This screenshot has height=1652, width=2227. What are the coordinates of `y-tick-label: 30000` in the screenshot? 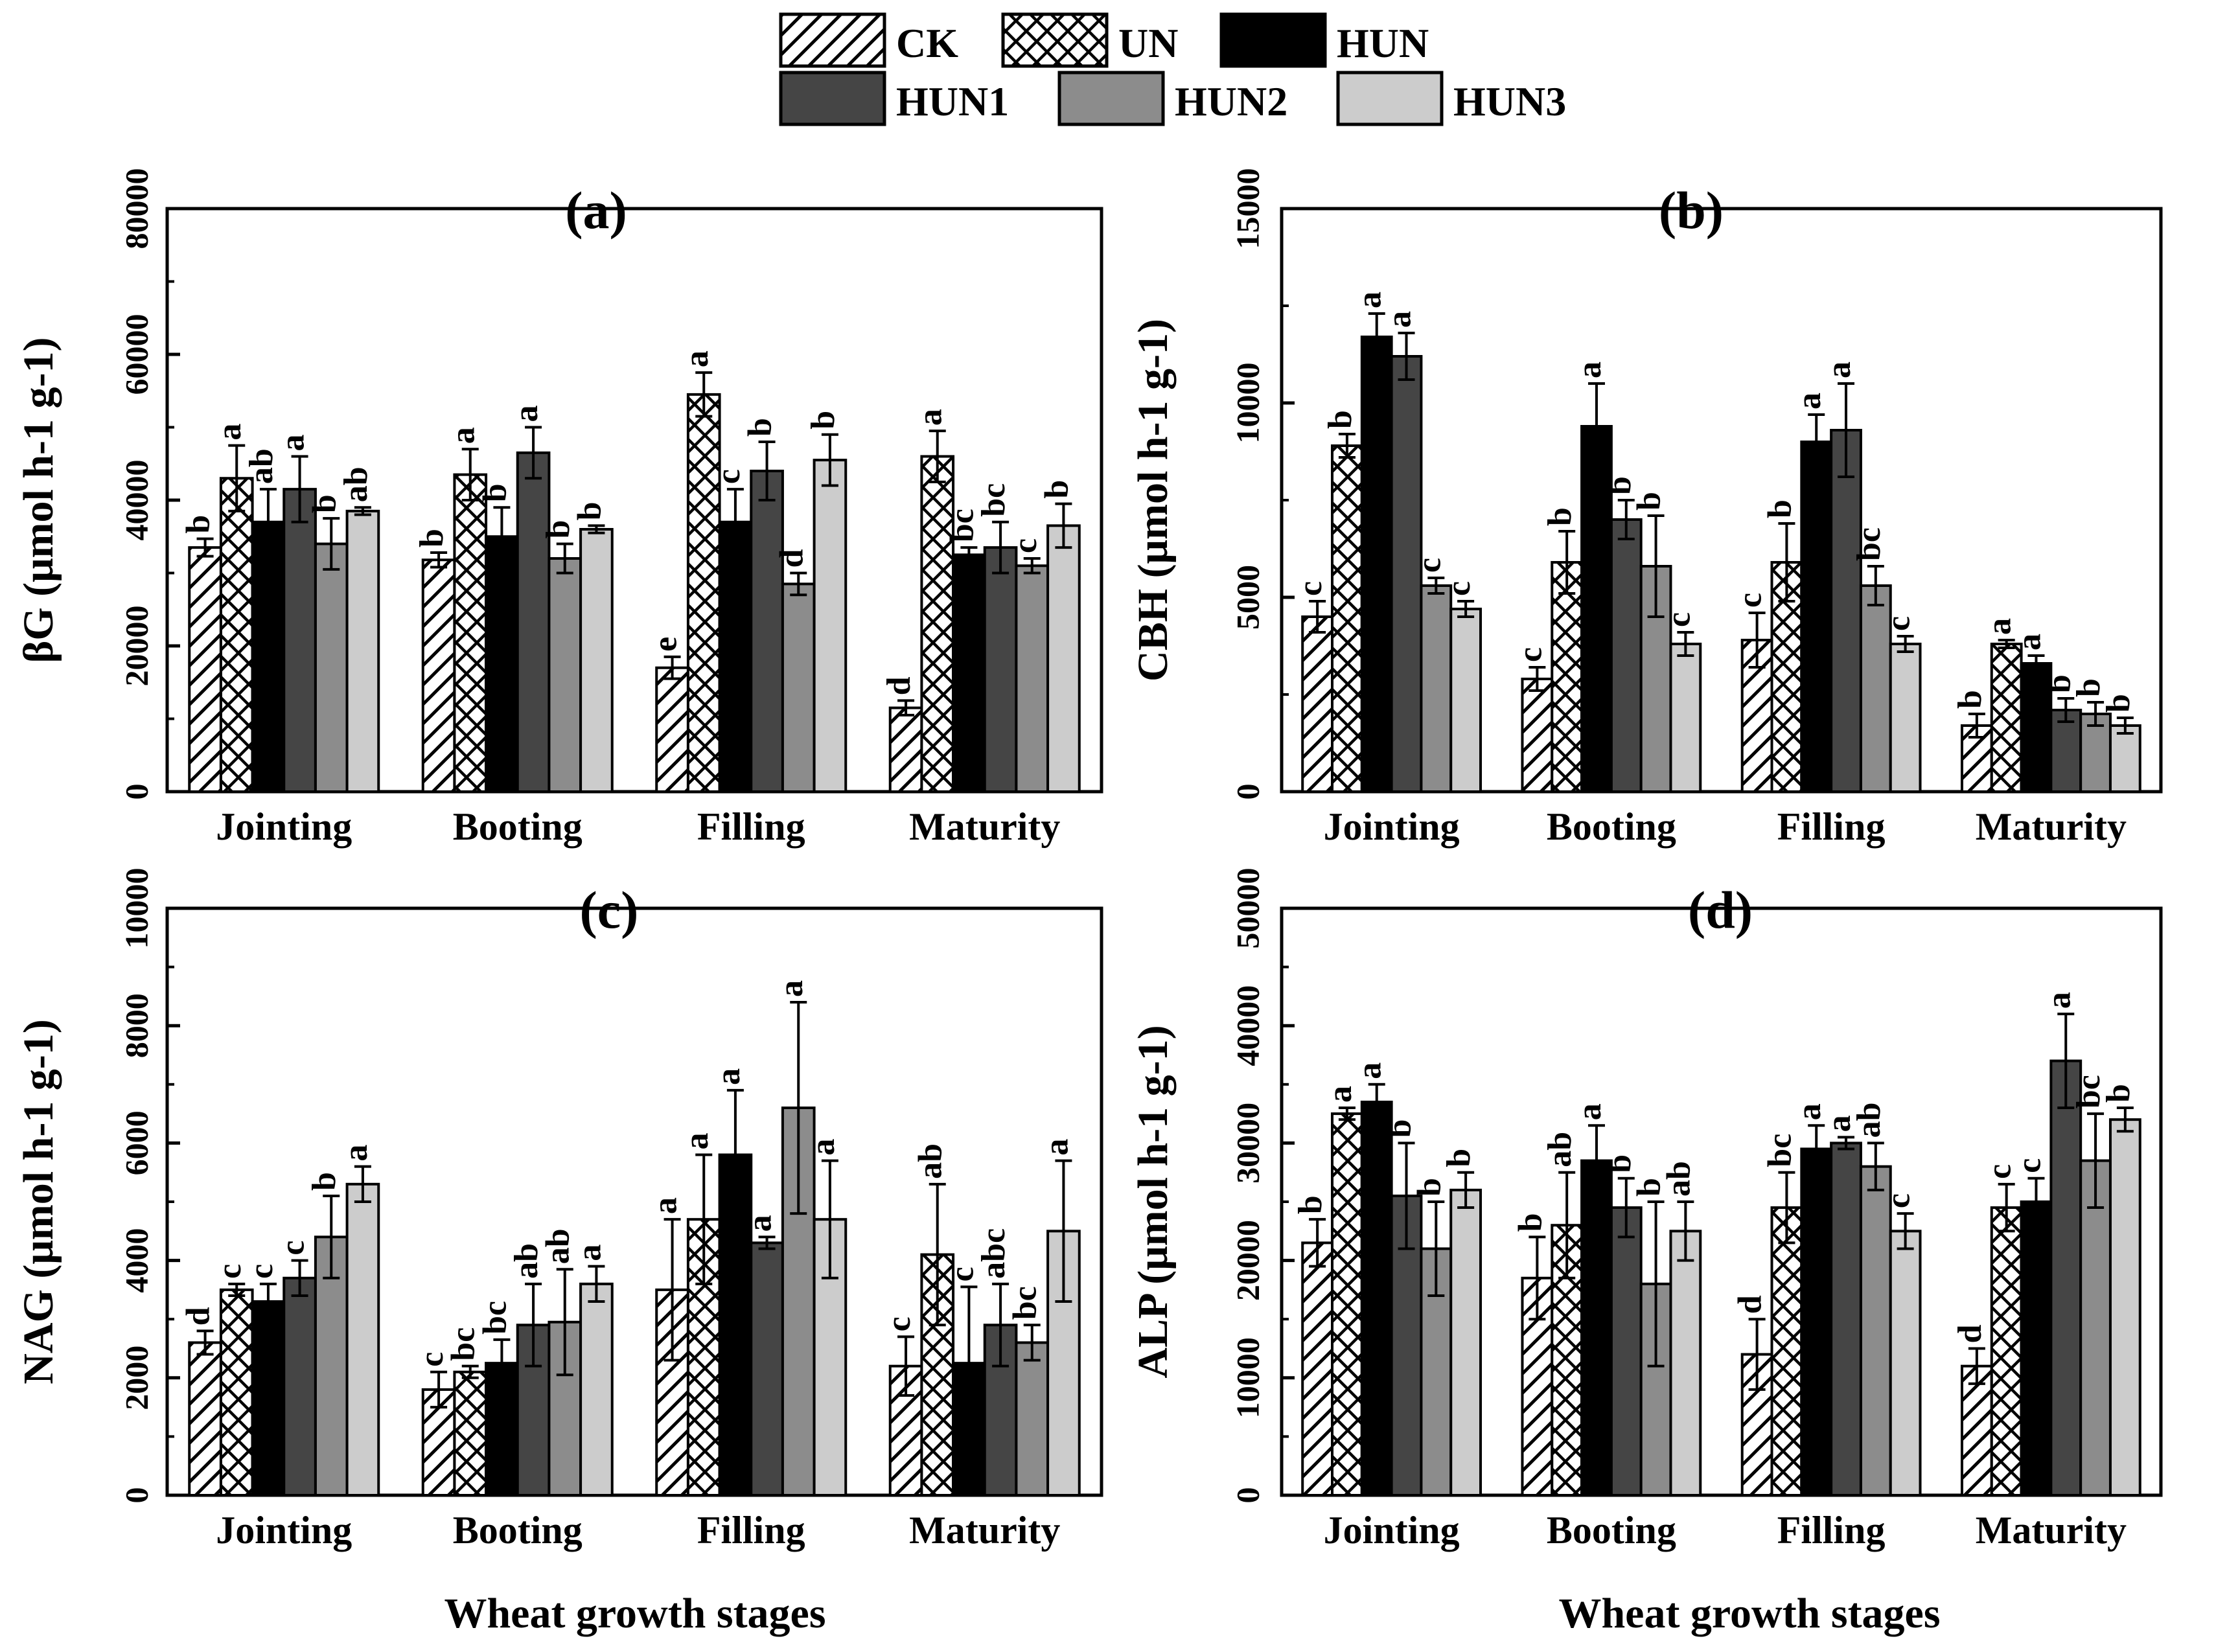 It's located at (1248, 1143).